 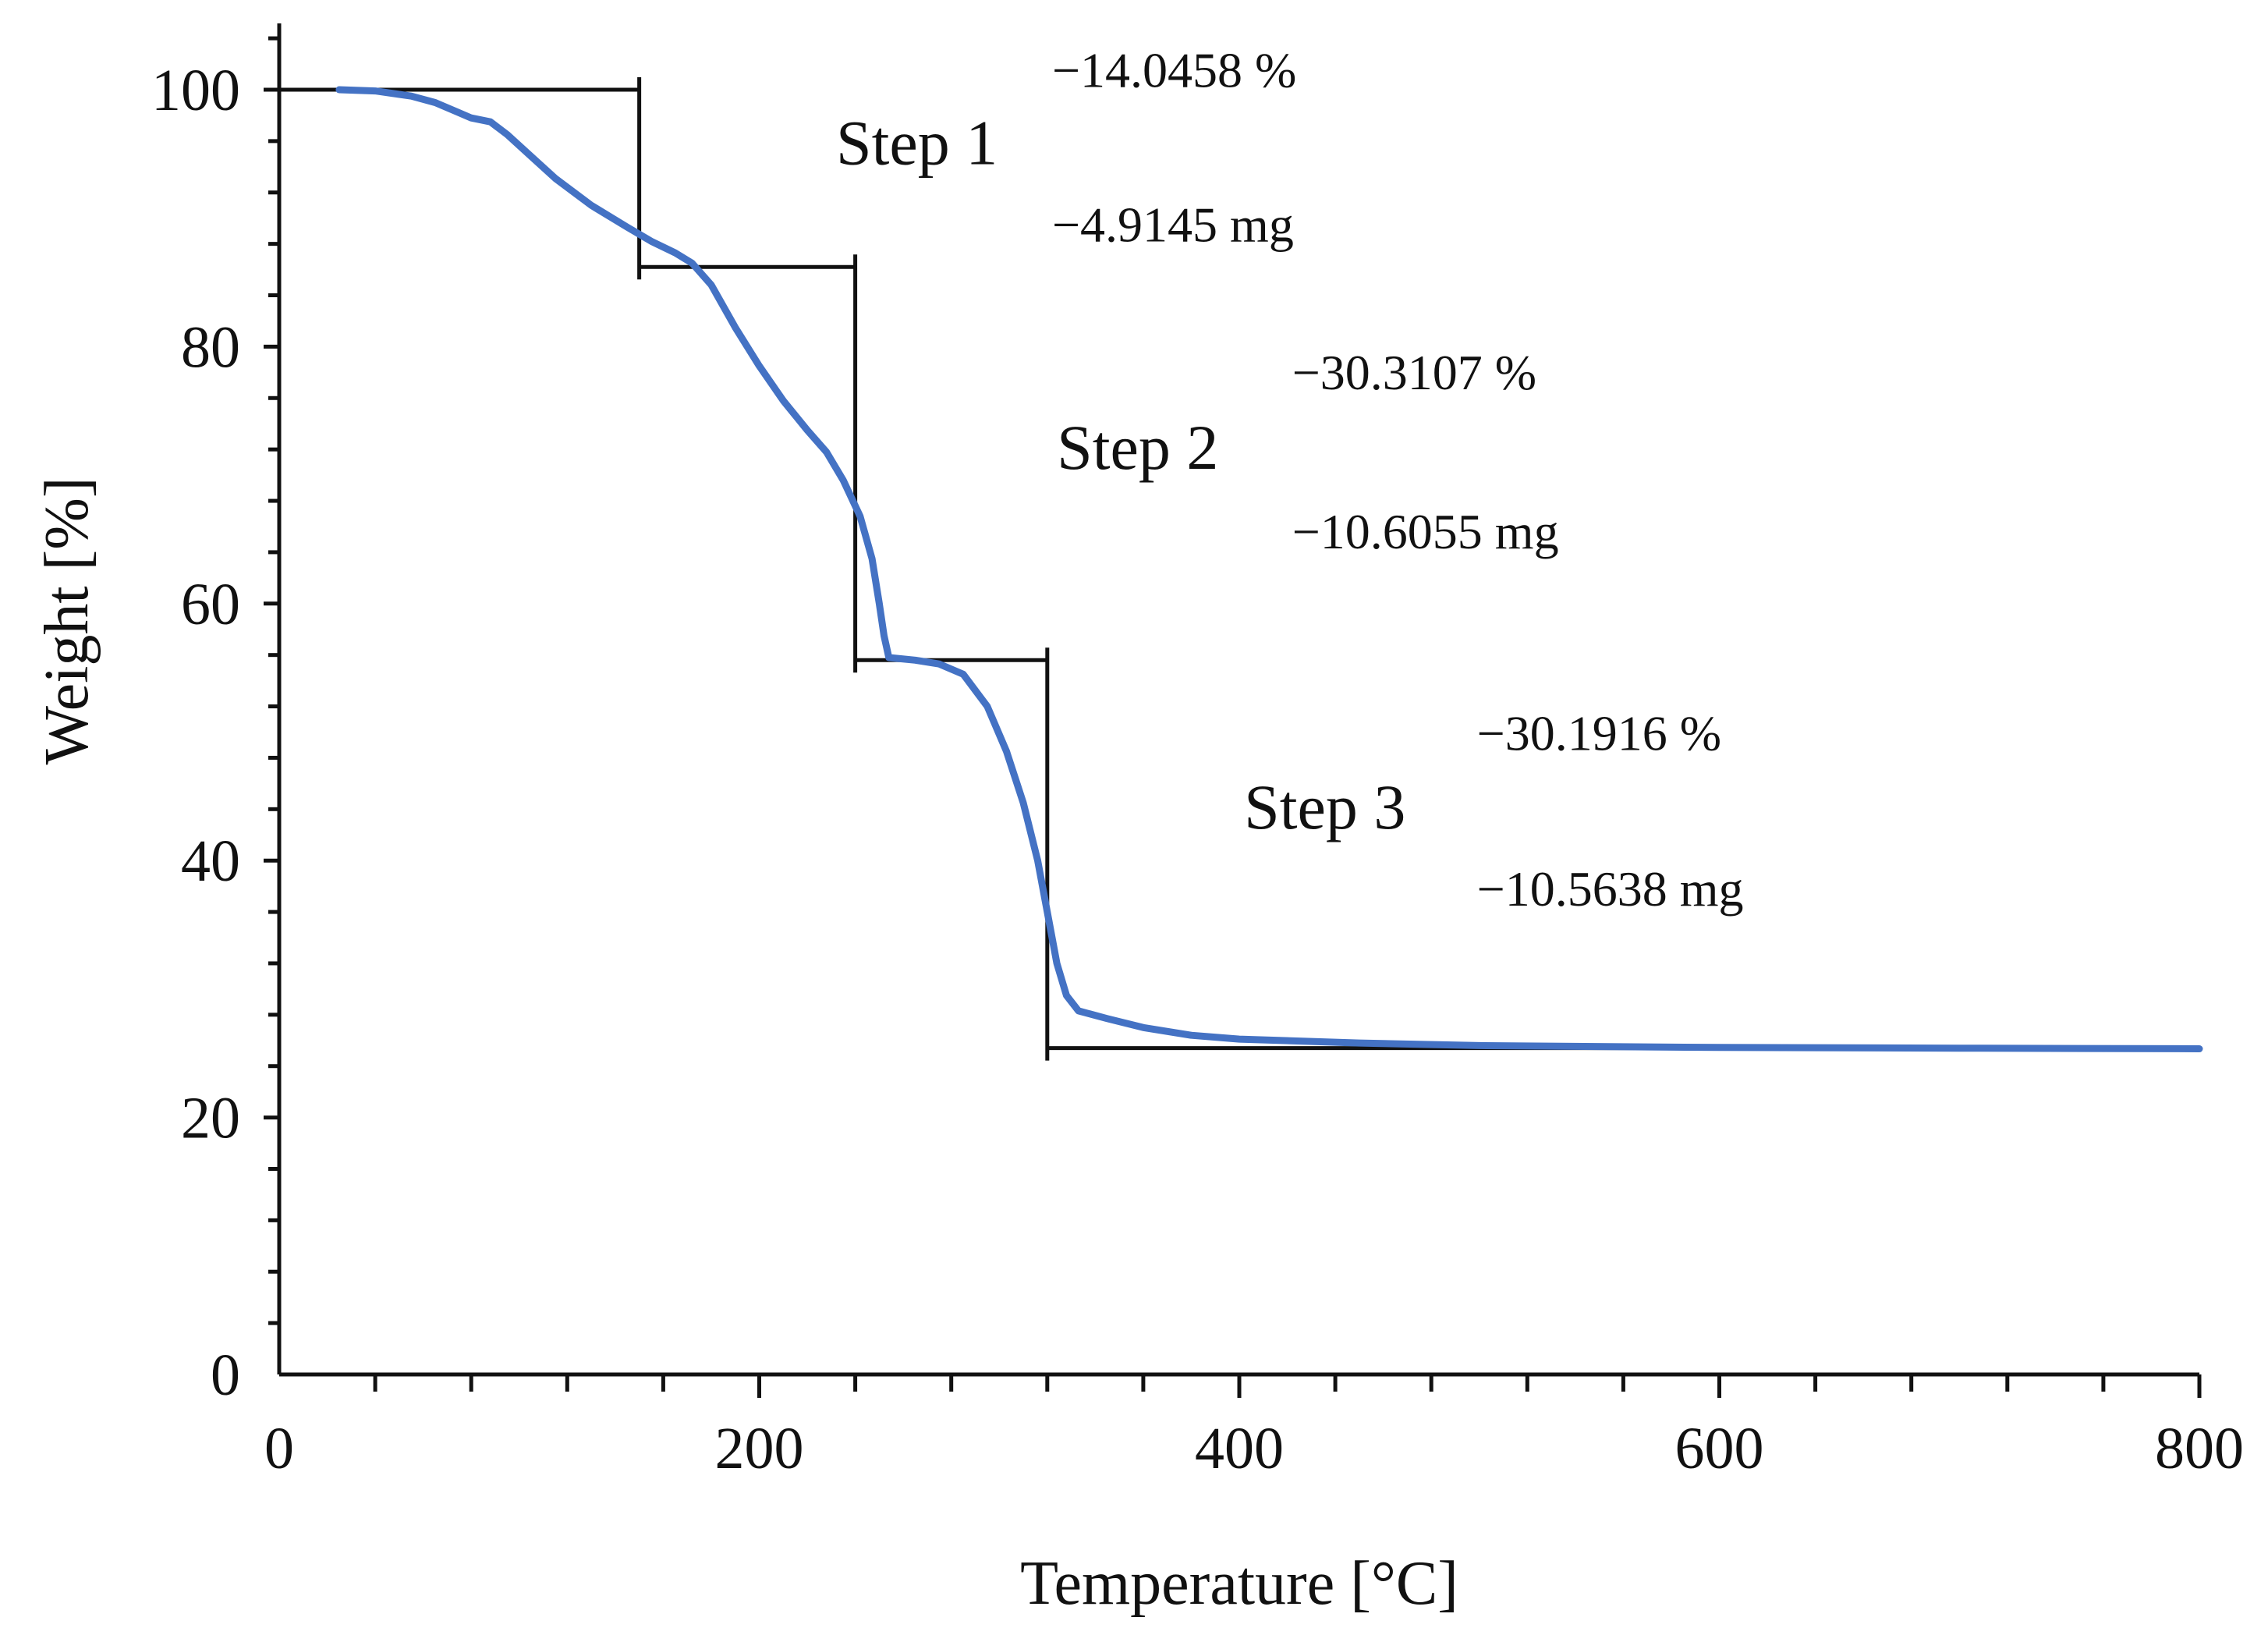 I want to click on x-tick-label: 800, so click(x=2199, y=1448).